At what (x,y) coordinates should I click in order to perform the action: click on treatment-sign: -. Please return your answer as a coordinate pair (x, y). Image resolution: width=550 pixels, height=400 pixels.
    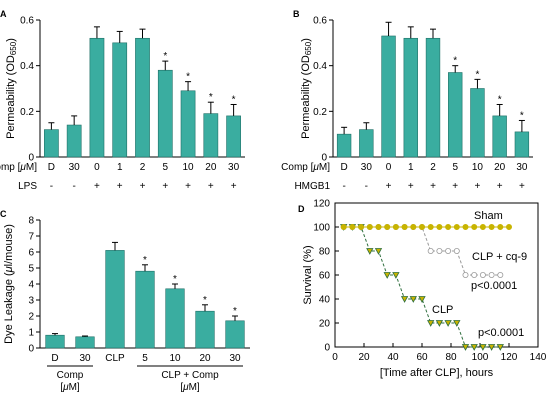
    Looking at the image, I should click on (343, 186).